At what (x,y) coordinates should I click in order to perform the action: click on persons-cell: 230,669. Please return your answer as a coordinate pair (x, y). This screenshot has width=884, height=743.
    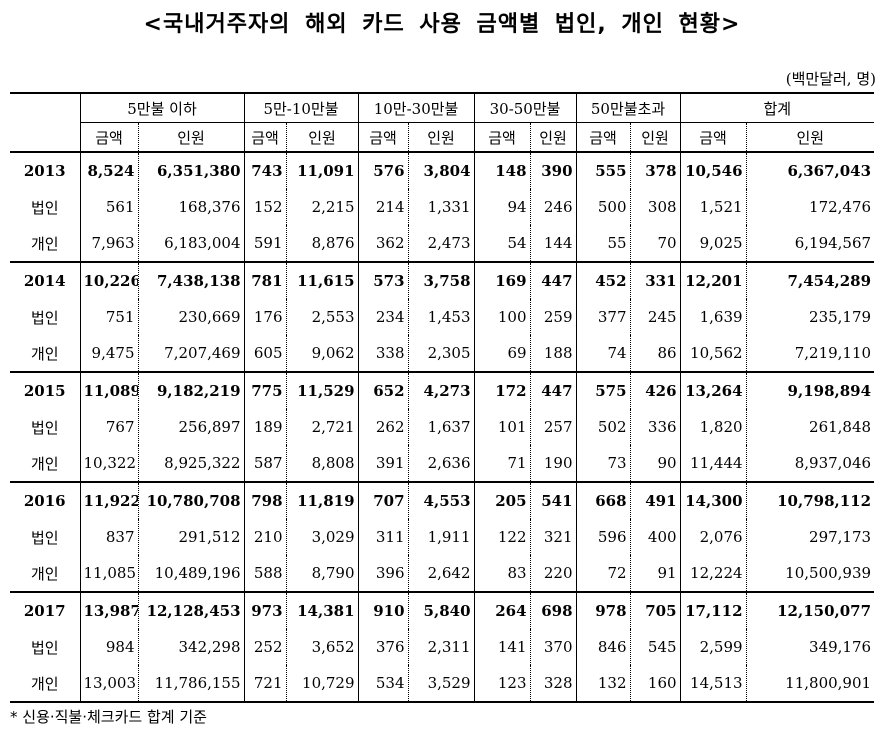
    Looking at the image, I should click on (191, 317).